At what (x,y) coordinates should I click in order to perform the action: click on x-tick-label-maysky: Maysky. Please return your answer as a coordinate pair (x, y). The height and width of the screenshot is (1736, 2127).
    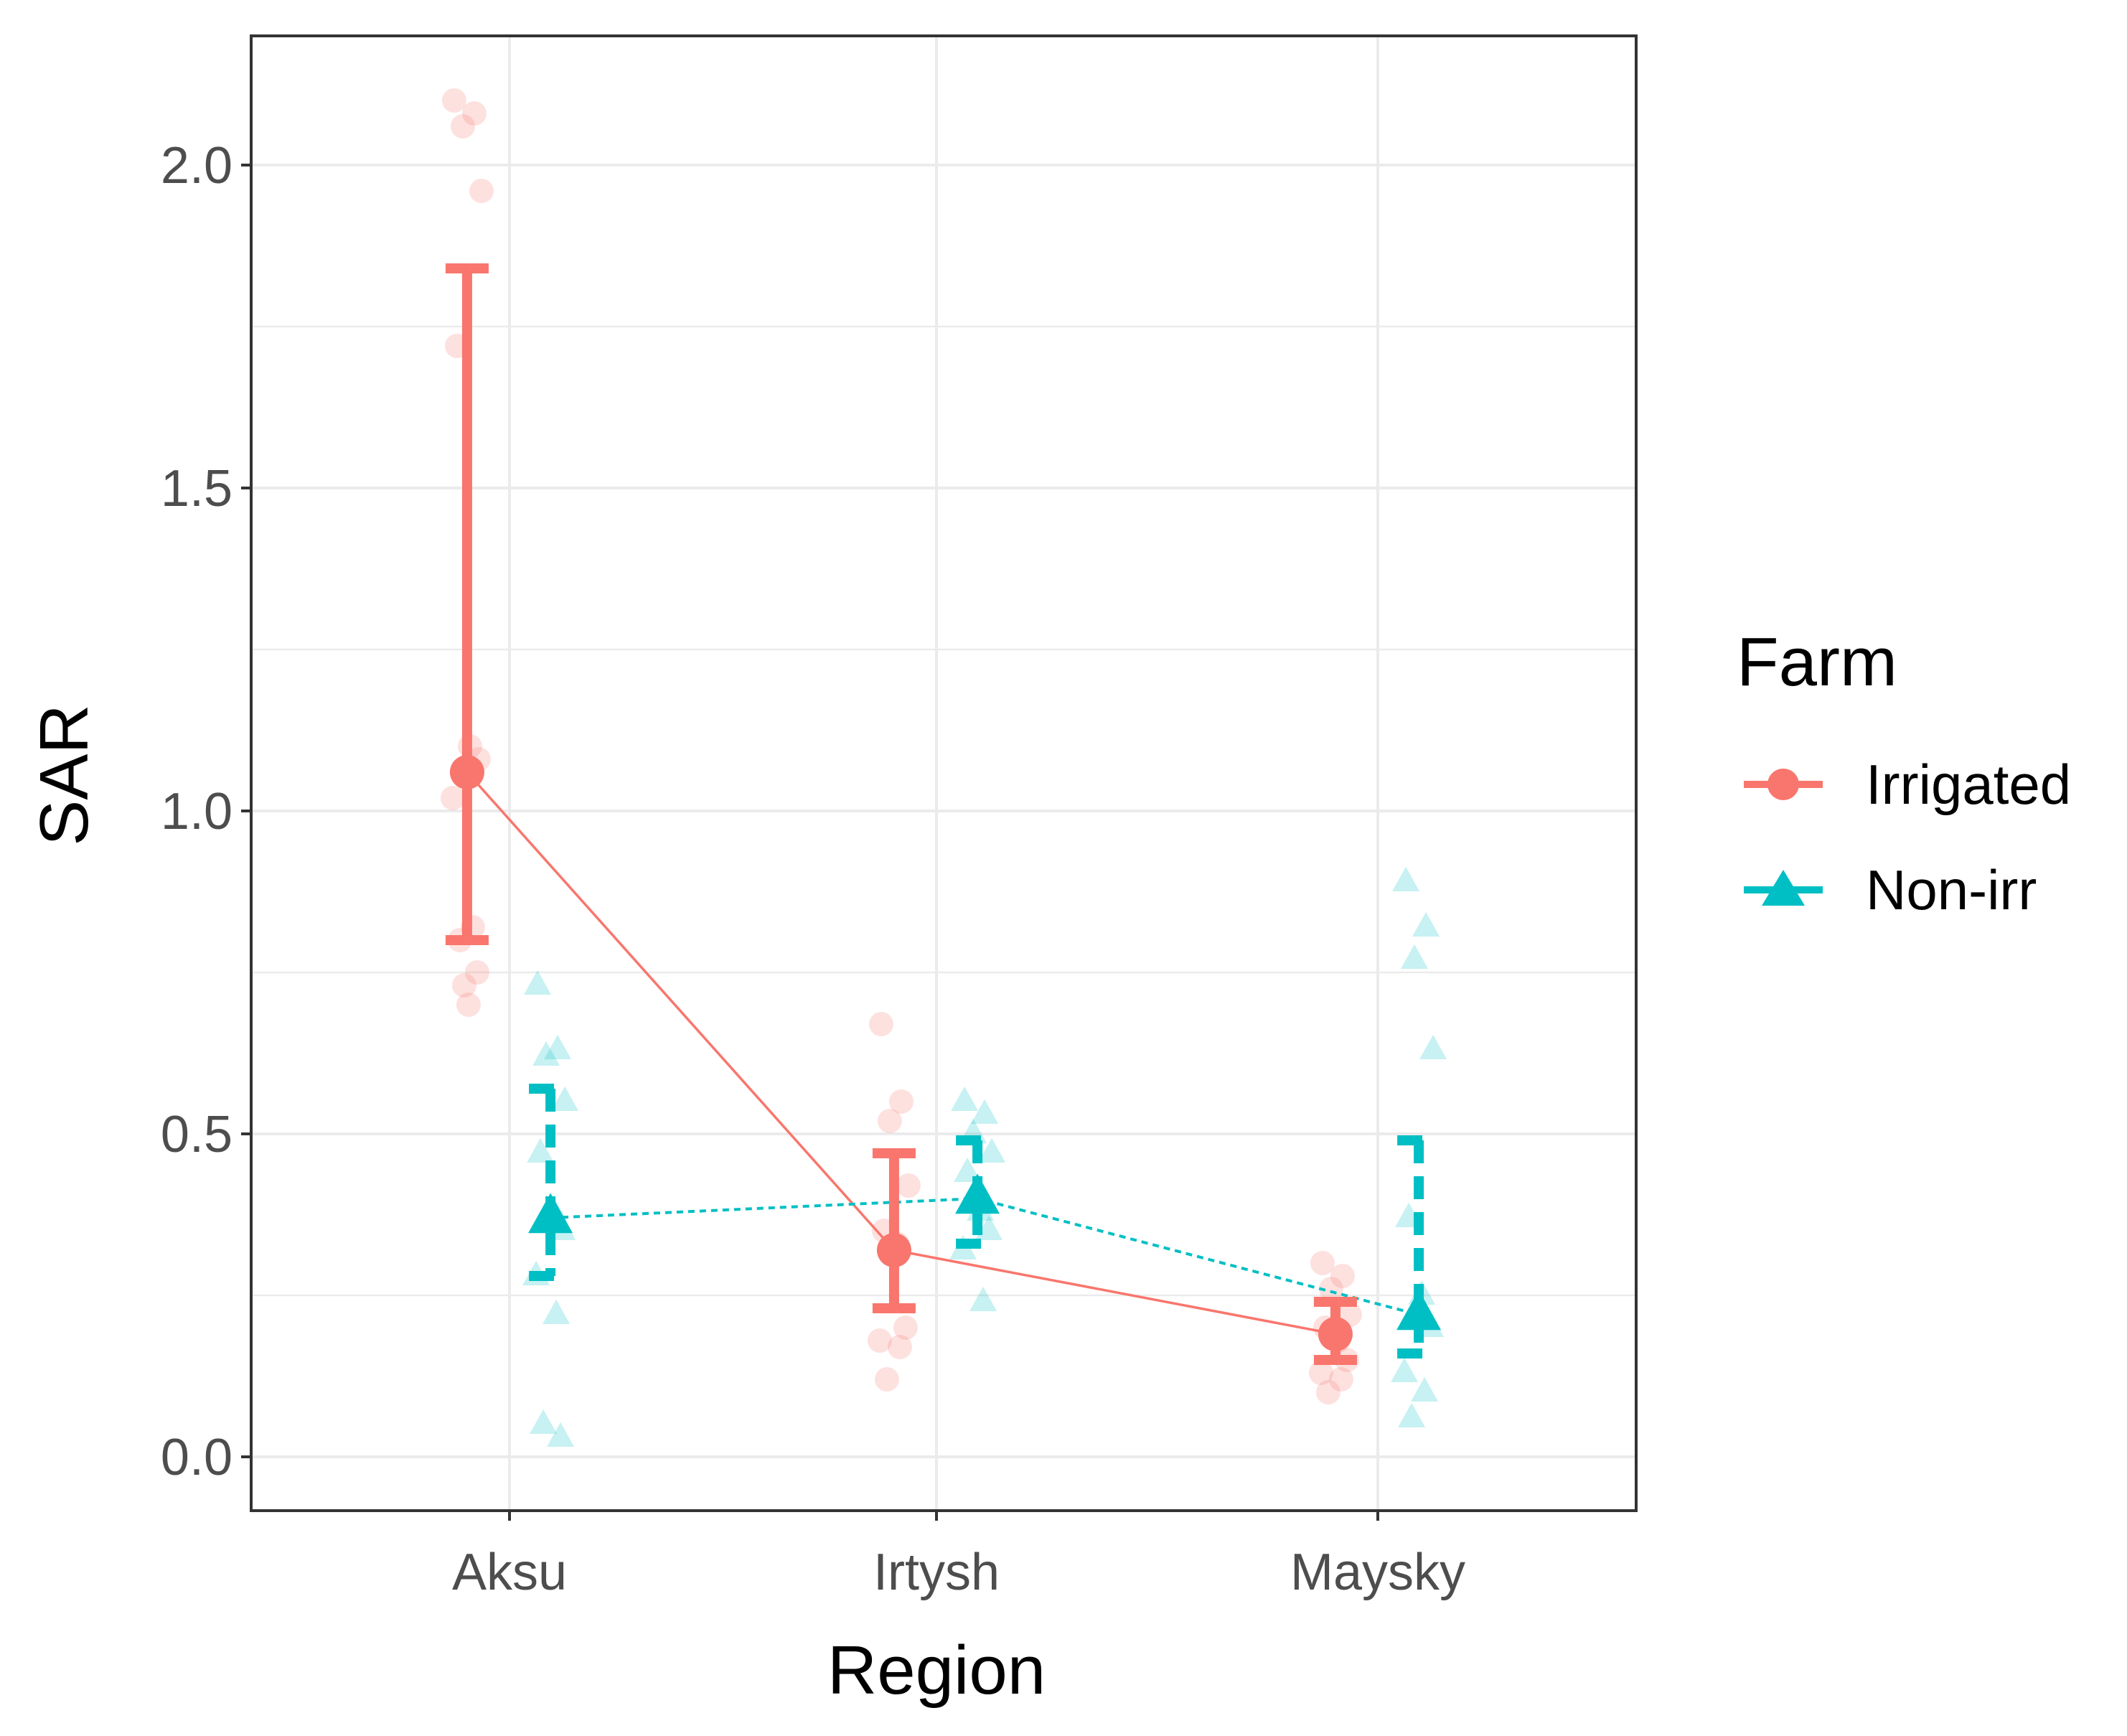
    Looking at the image, I should click on (1378, 1572).